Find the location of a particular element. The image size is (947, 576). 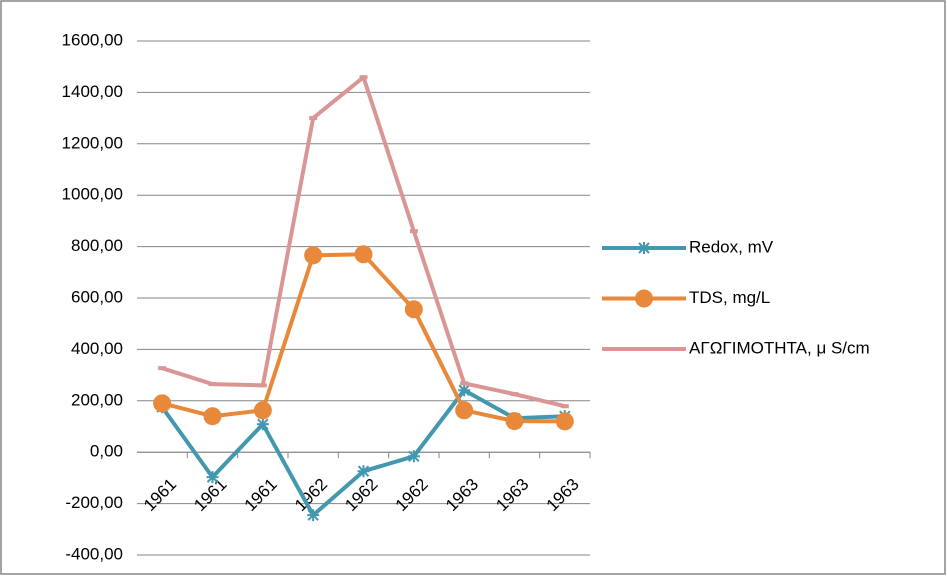

y-tick-label: 1200,00 is located at coordinates (92, 142).